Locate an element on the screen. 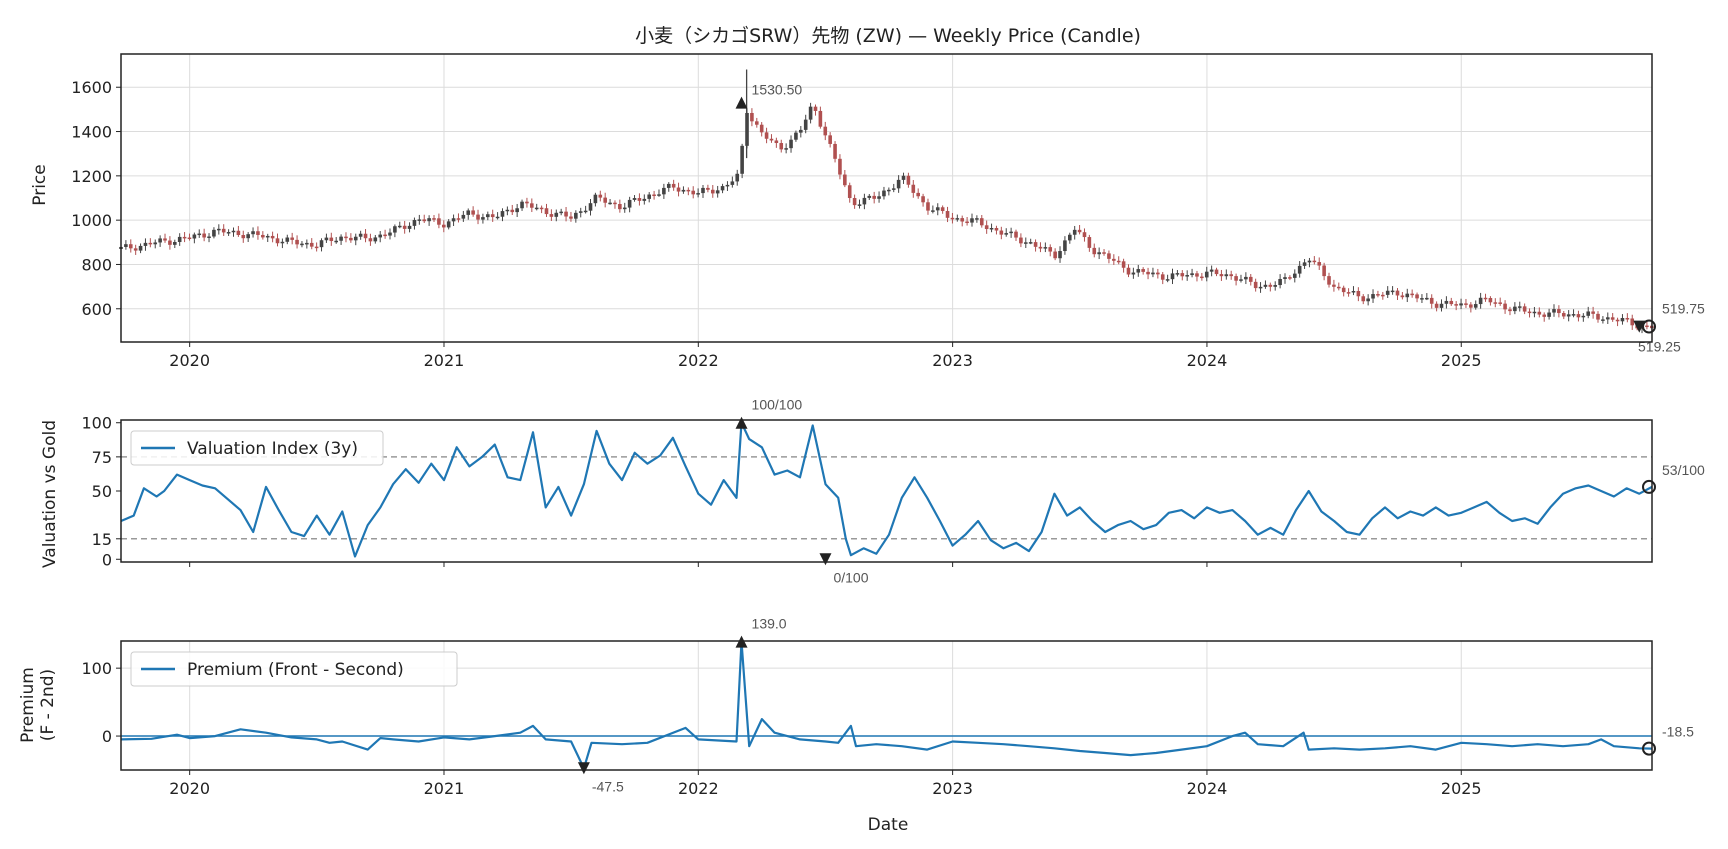 The image size is (1728, 849). y-tick-label: 600 is located at coordinates (96, 309).